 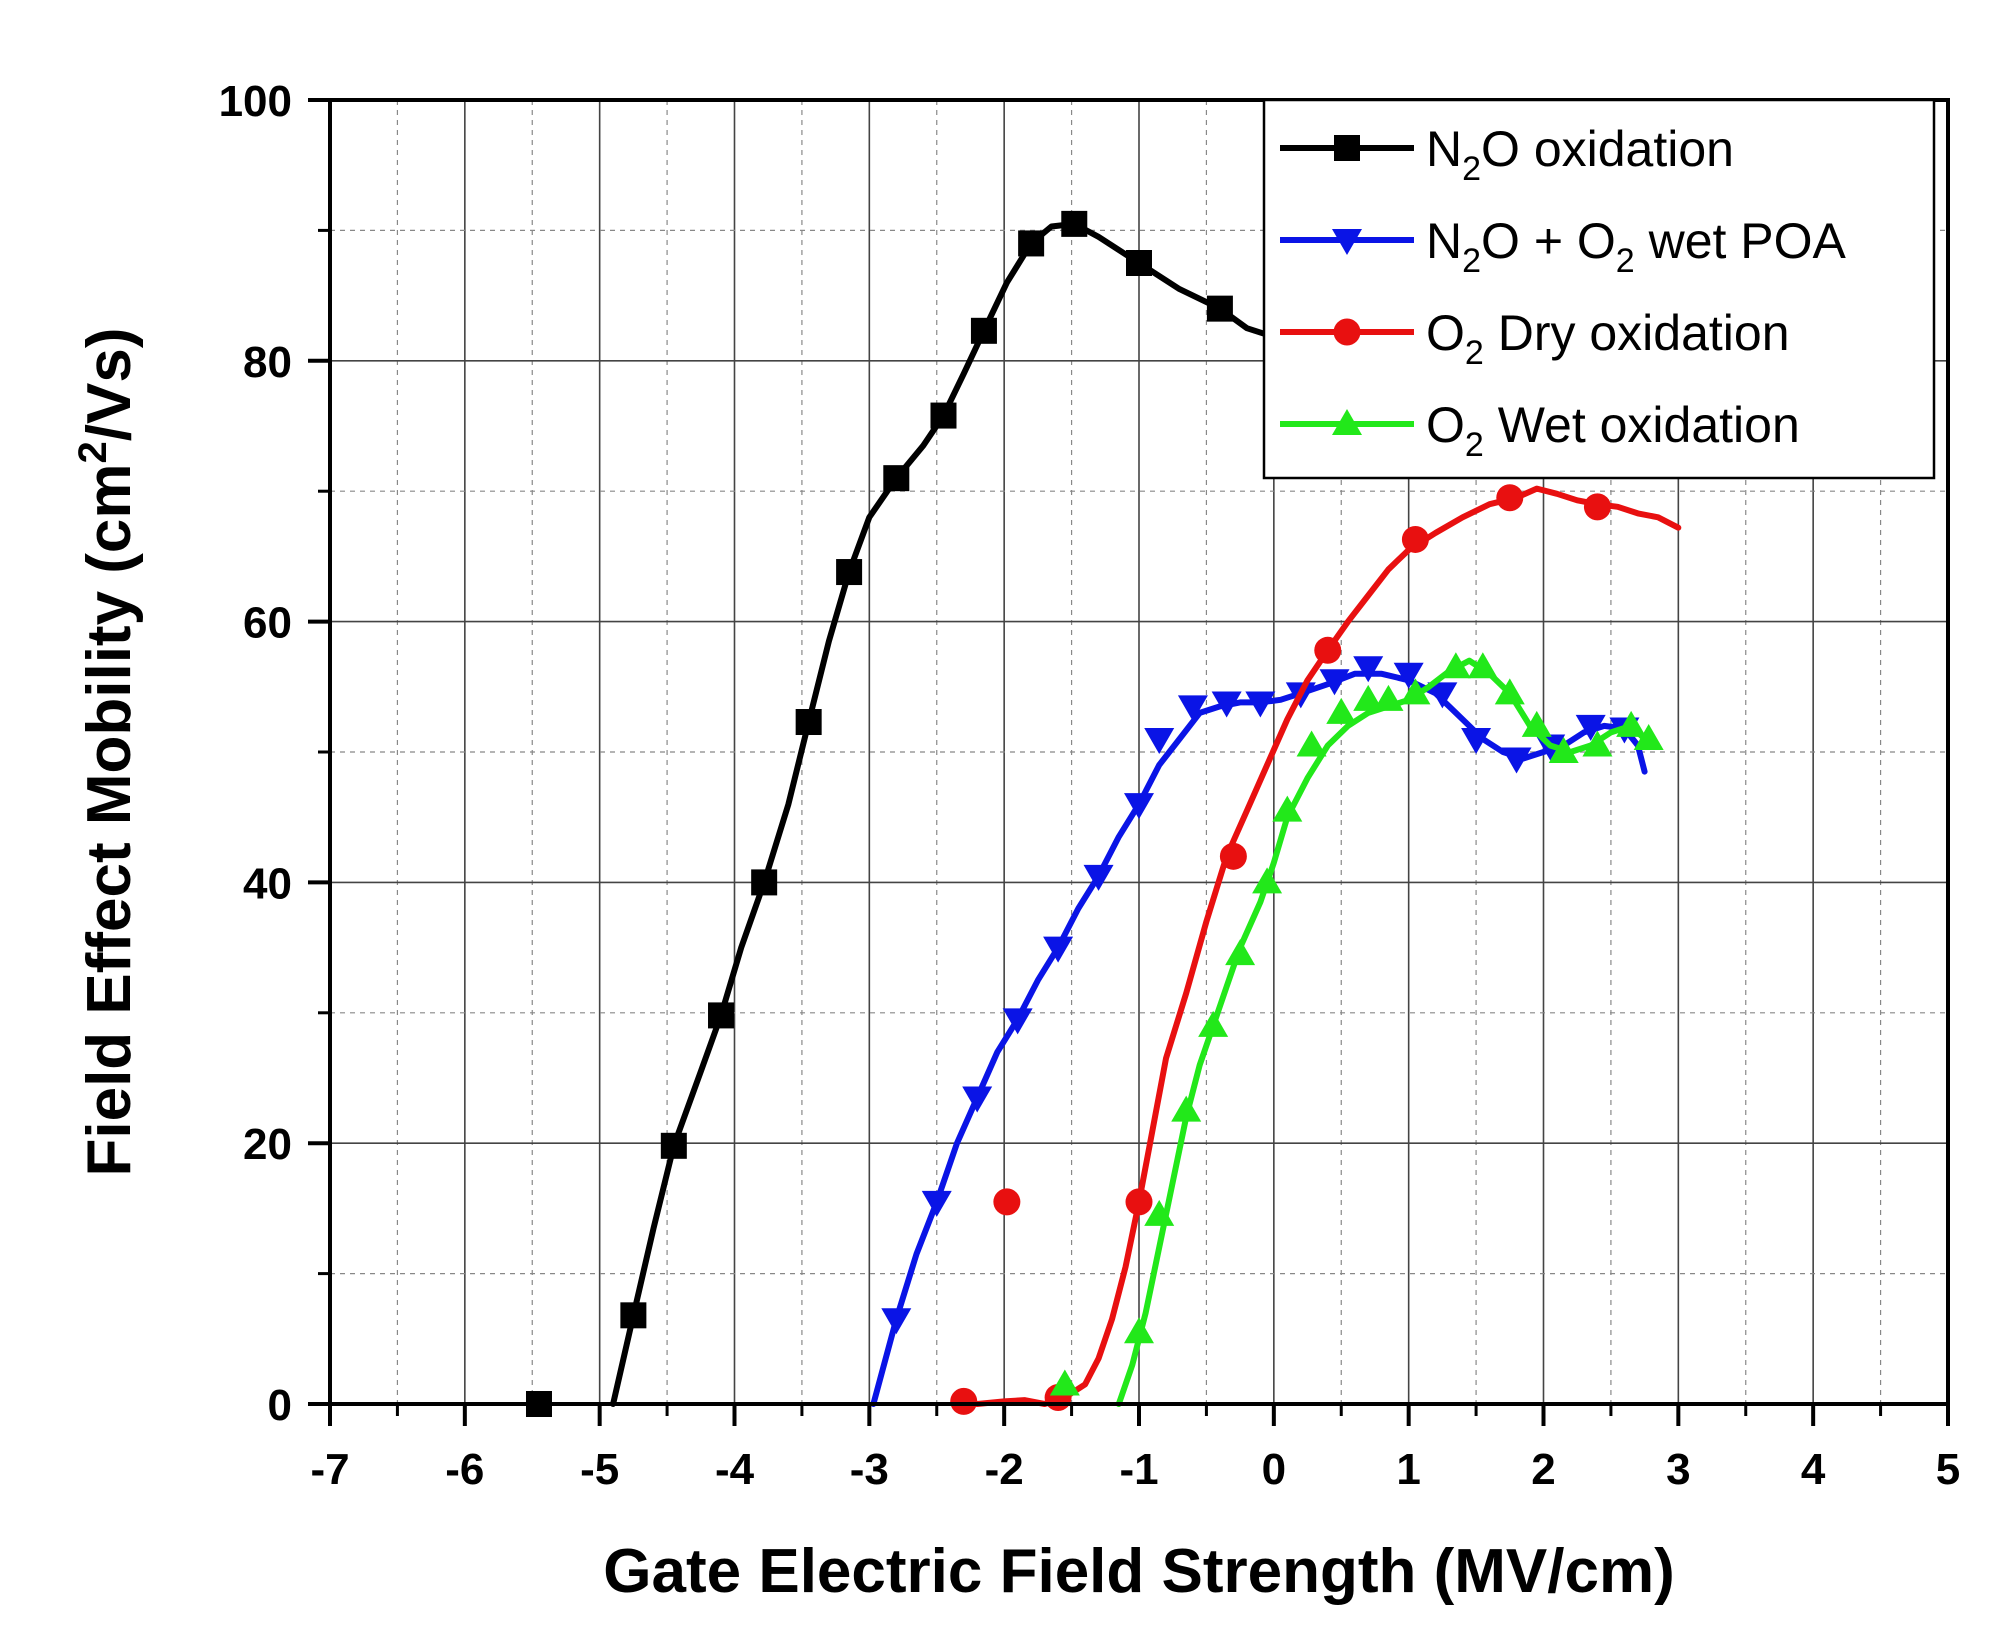 What do you see at coordinates (267, 883) in the screenshot?
I see `y-tick-label: 40` at bounding box center [267, 883].